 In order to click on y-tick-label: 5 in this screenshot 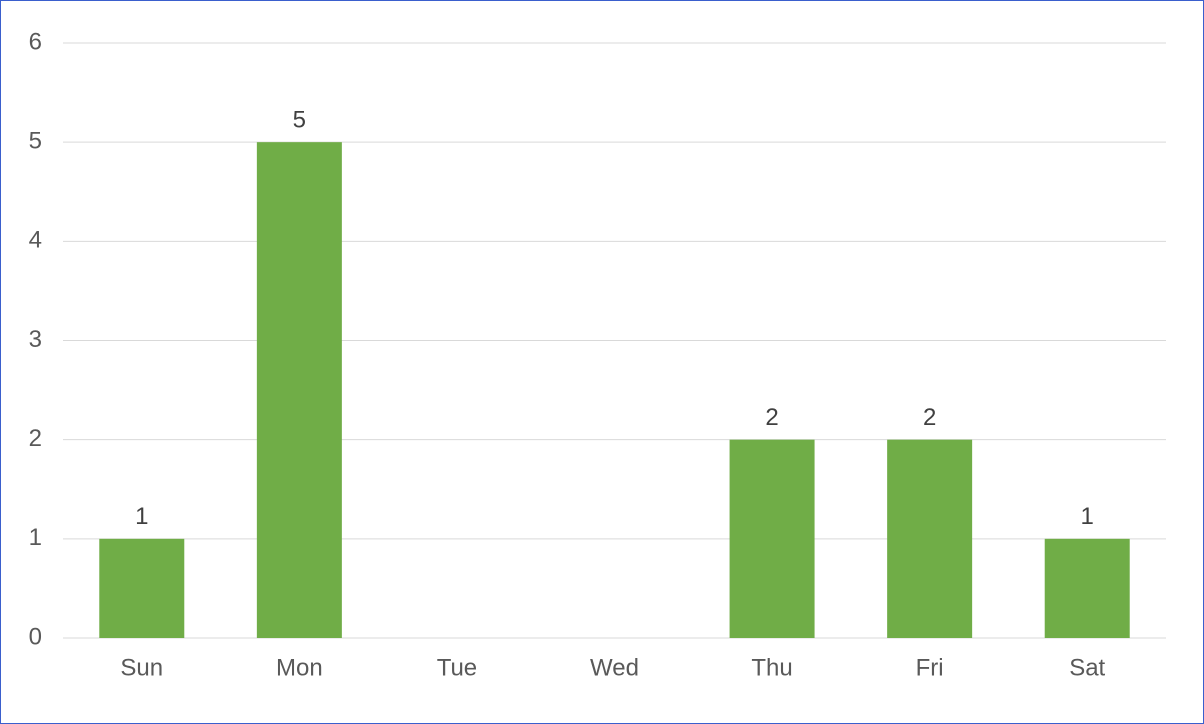, I will do `click(35, 141)`.